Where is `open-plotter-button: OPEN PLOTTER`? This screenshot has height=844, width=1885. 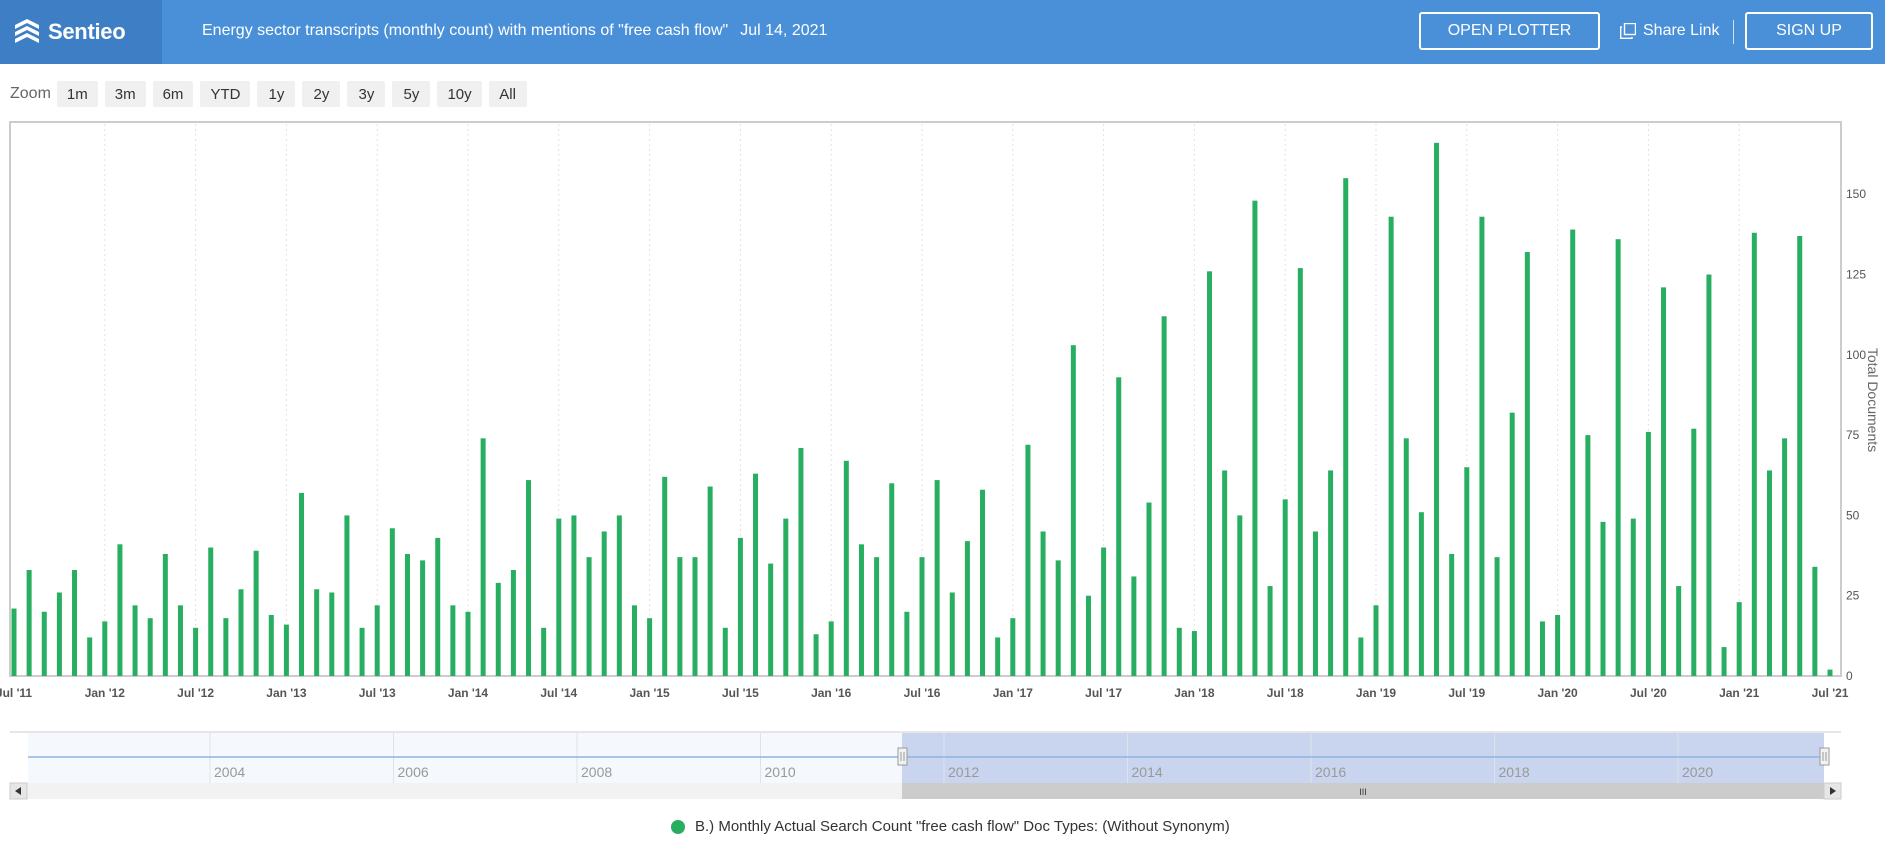 open-plotter-button: OPEN PLOTTER is located at coordinates (1509, 31).